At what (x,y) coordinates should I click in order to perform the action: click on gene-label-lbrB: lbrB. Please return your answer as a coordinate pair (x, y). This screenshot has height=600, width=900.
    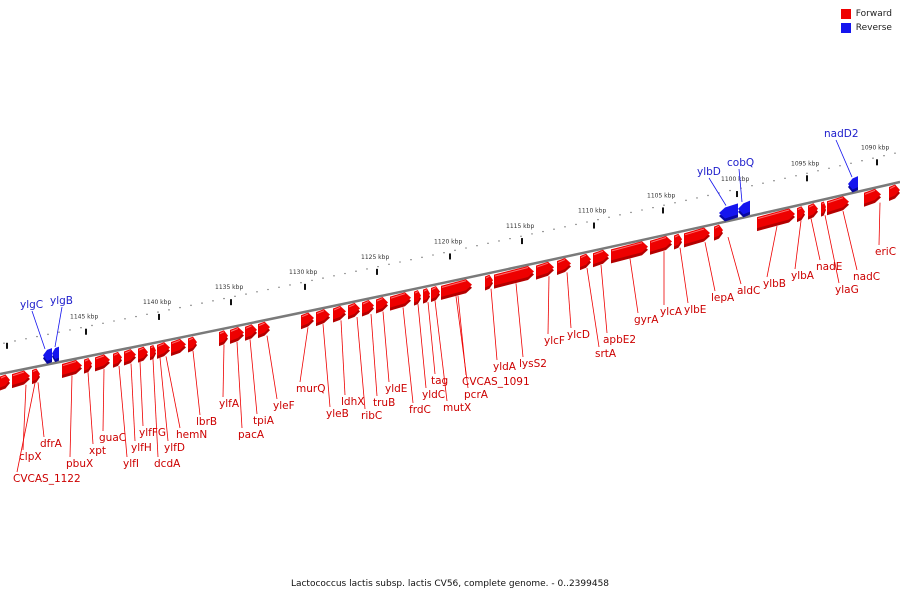
    Looking at the image, I should click on (206, 422).